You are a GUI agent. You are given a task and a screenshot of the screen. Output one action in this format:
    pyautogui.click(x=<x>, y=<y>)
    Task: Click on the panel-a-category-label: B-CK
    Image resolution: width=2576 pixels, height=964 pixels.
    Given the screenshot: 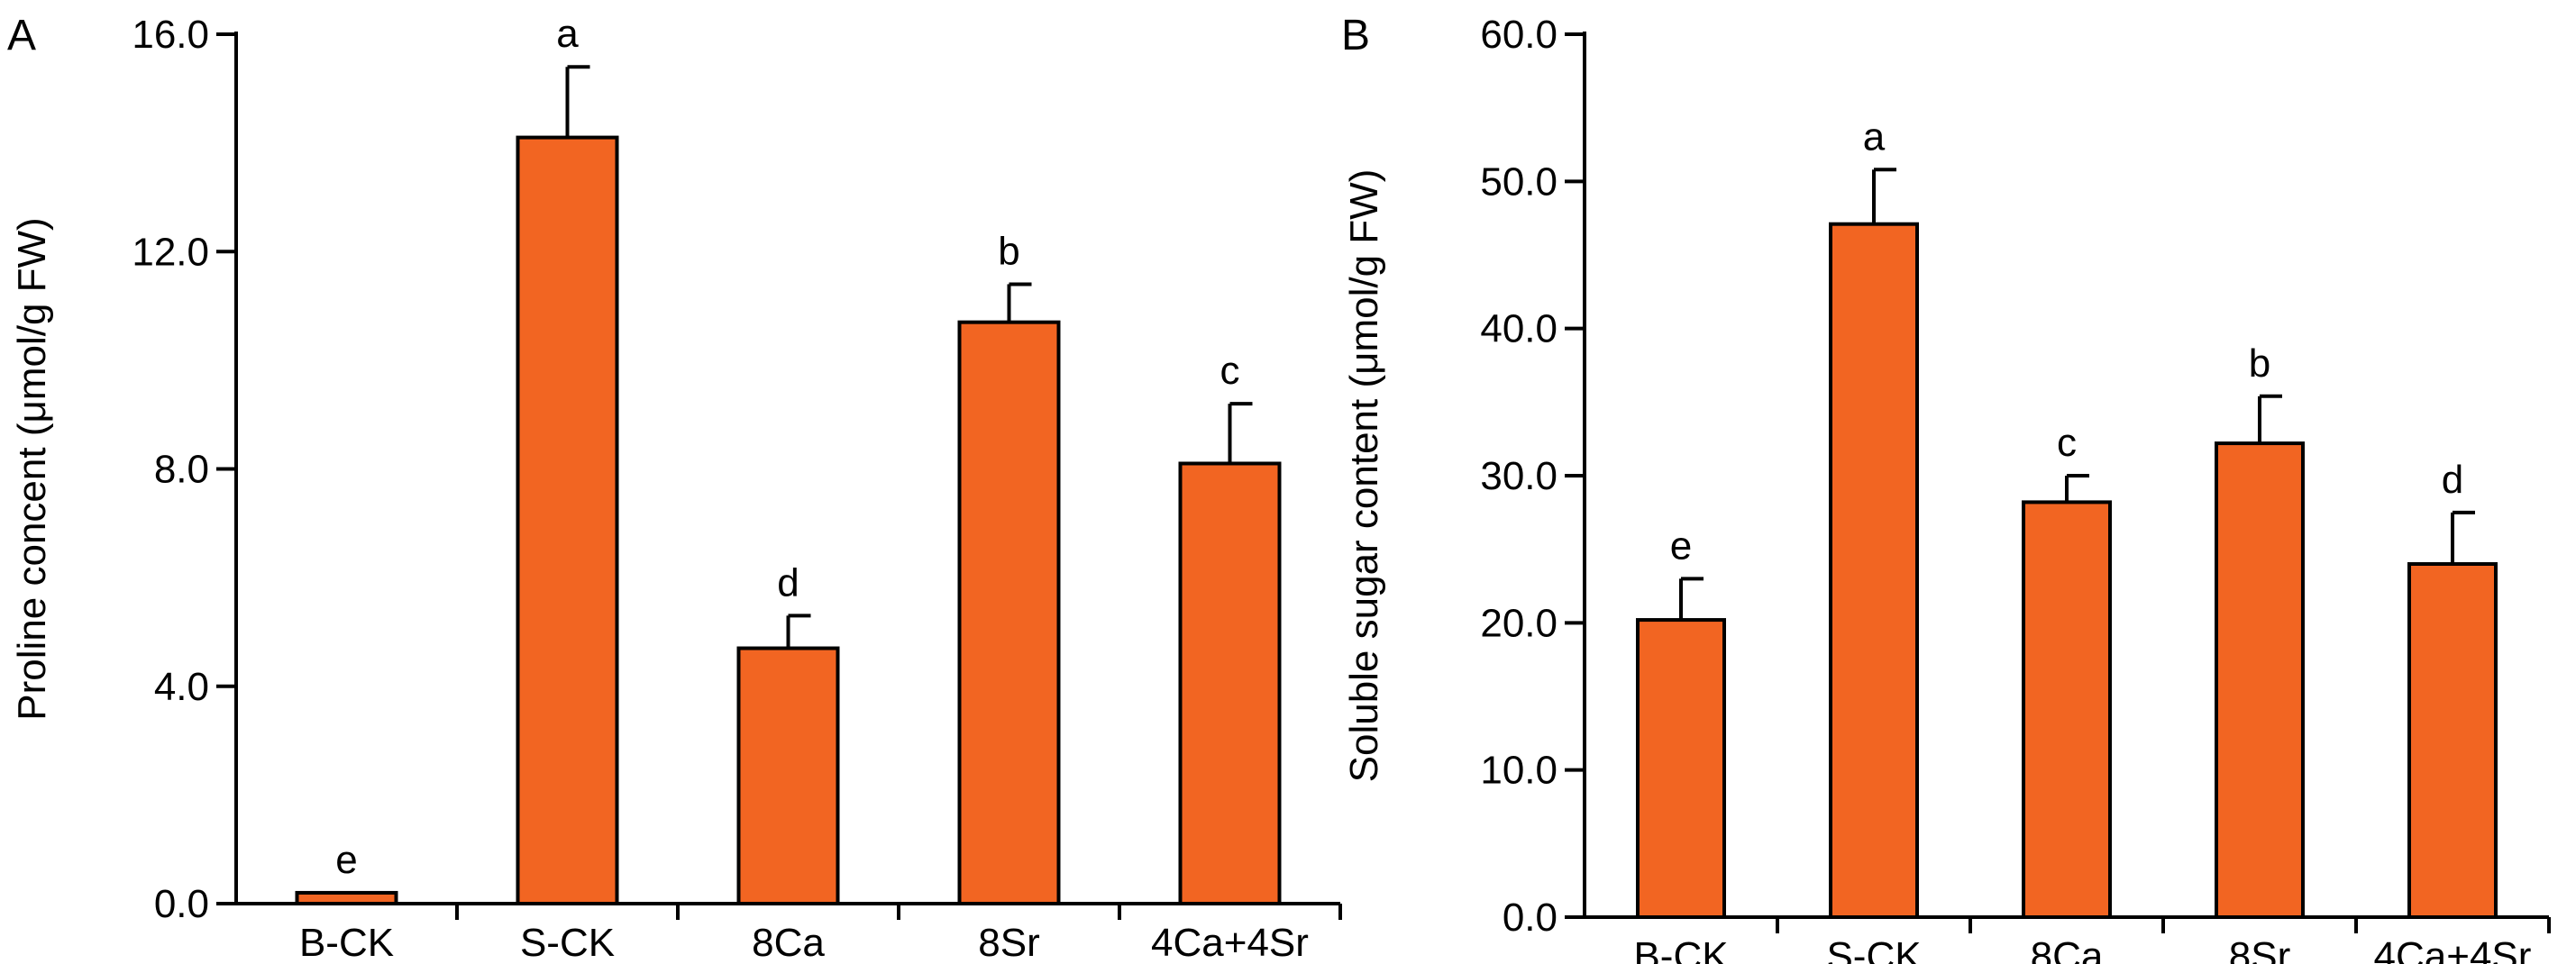 What is the action you would take?
    pyautogui.click(x=346, y=943)
    